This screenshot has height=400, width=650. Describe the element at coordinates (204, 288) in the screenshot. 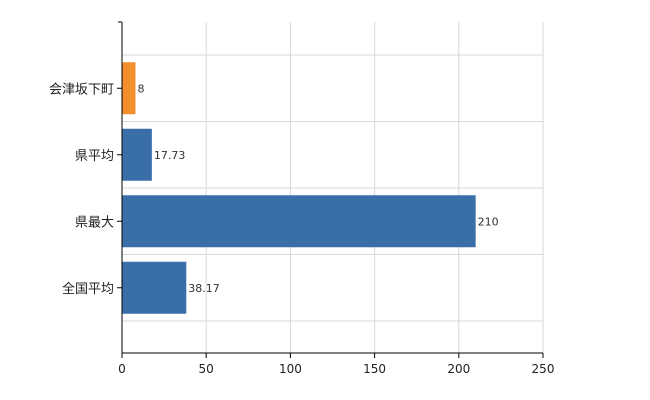

I see `data-label: 38.17` at that location.